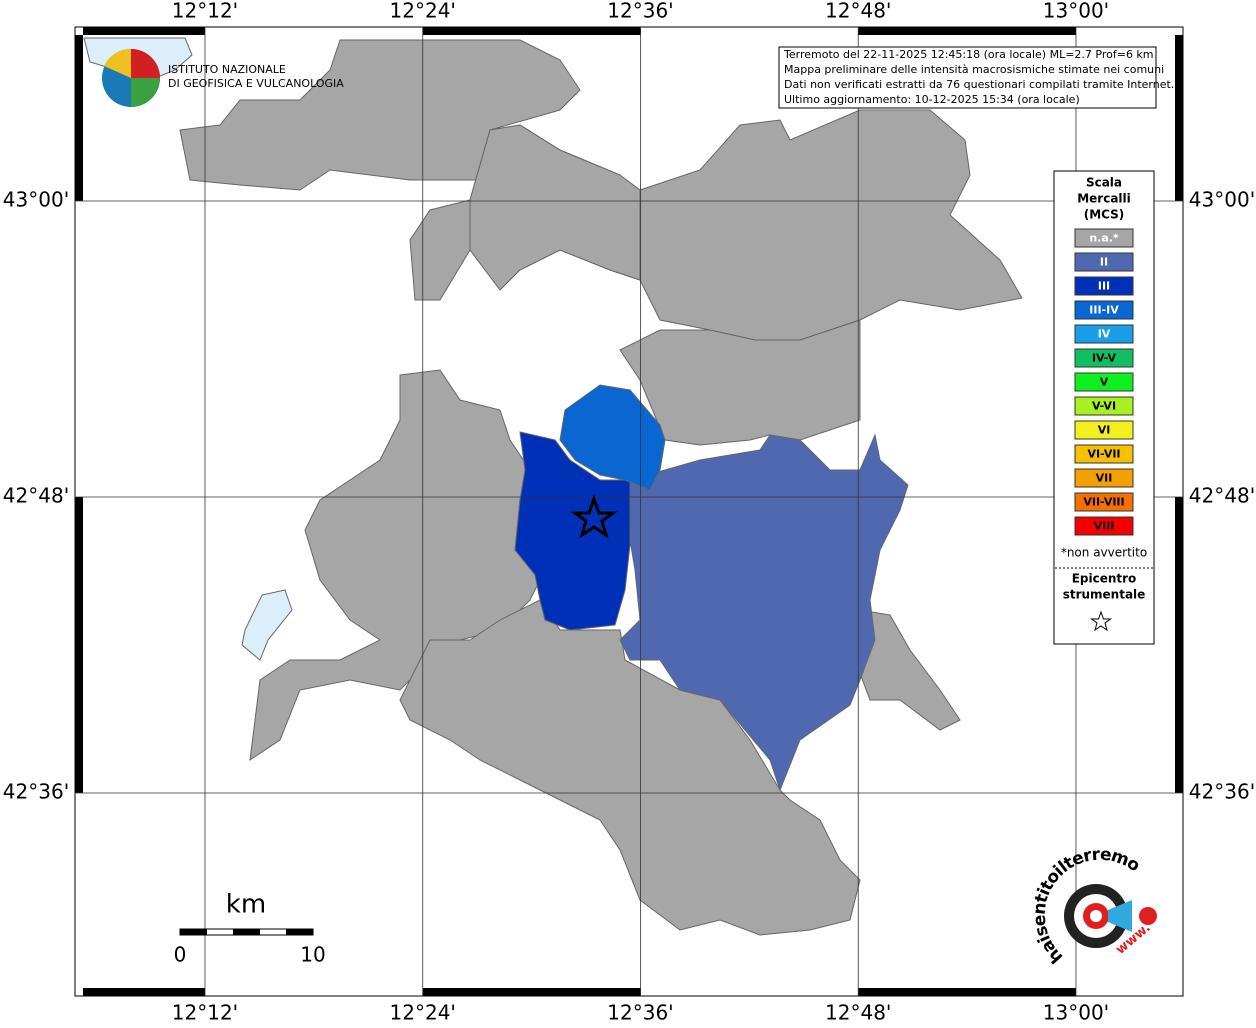 The width and height of the screenshot is (1256, 1028). I want to click on info-box, so click(967, 77).